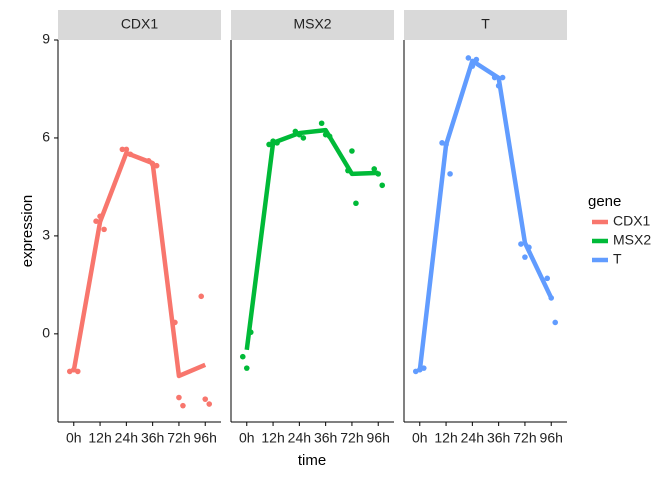 This screenshot has width=672, height=480. I want to click on y-tick-label: 3, so click(46, 235).